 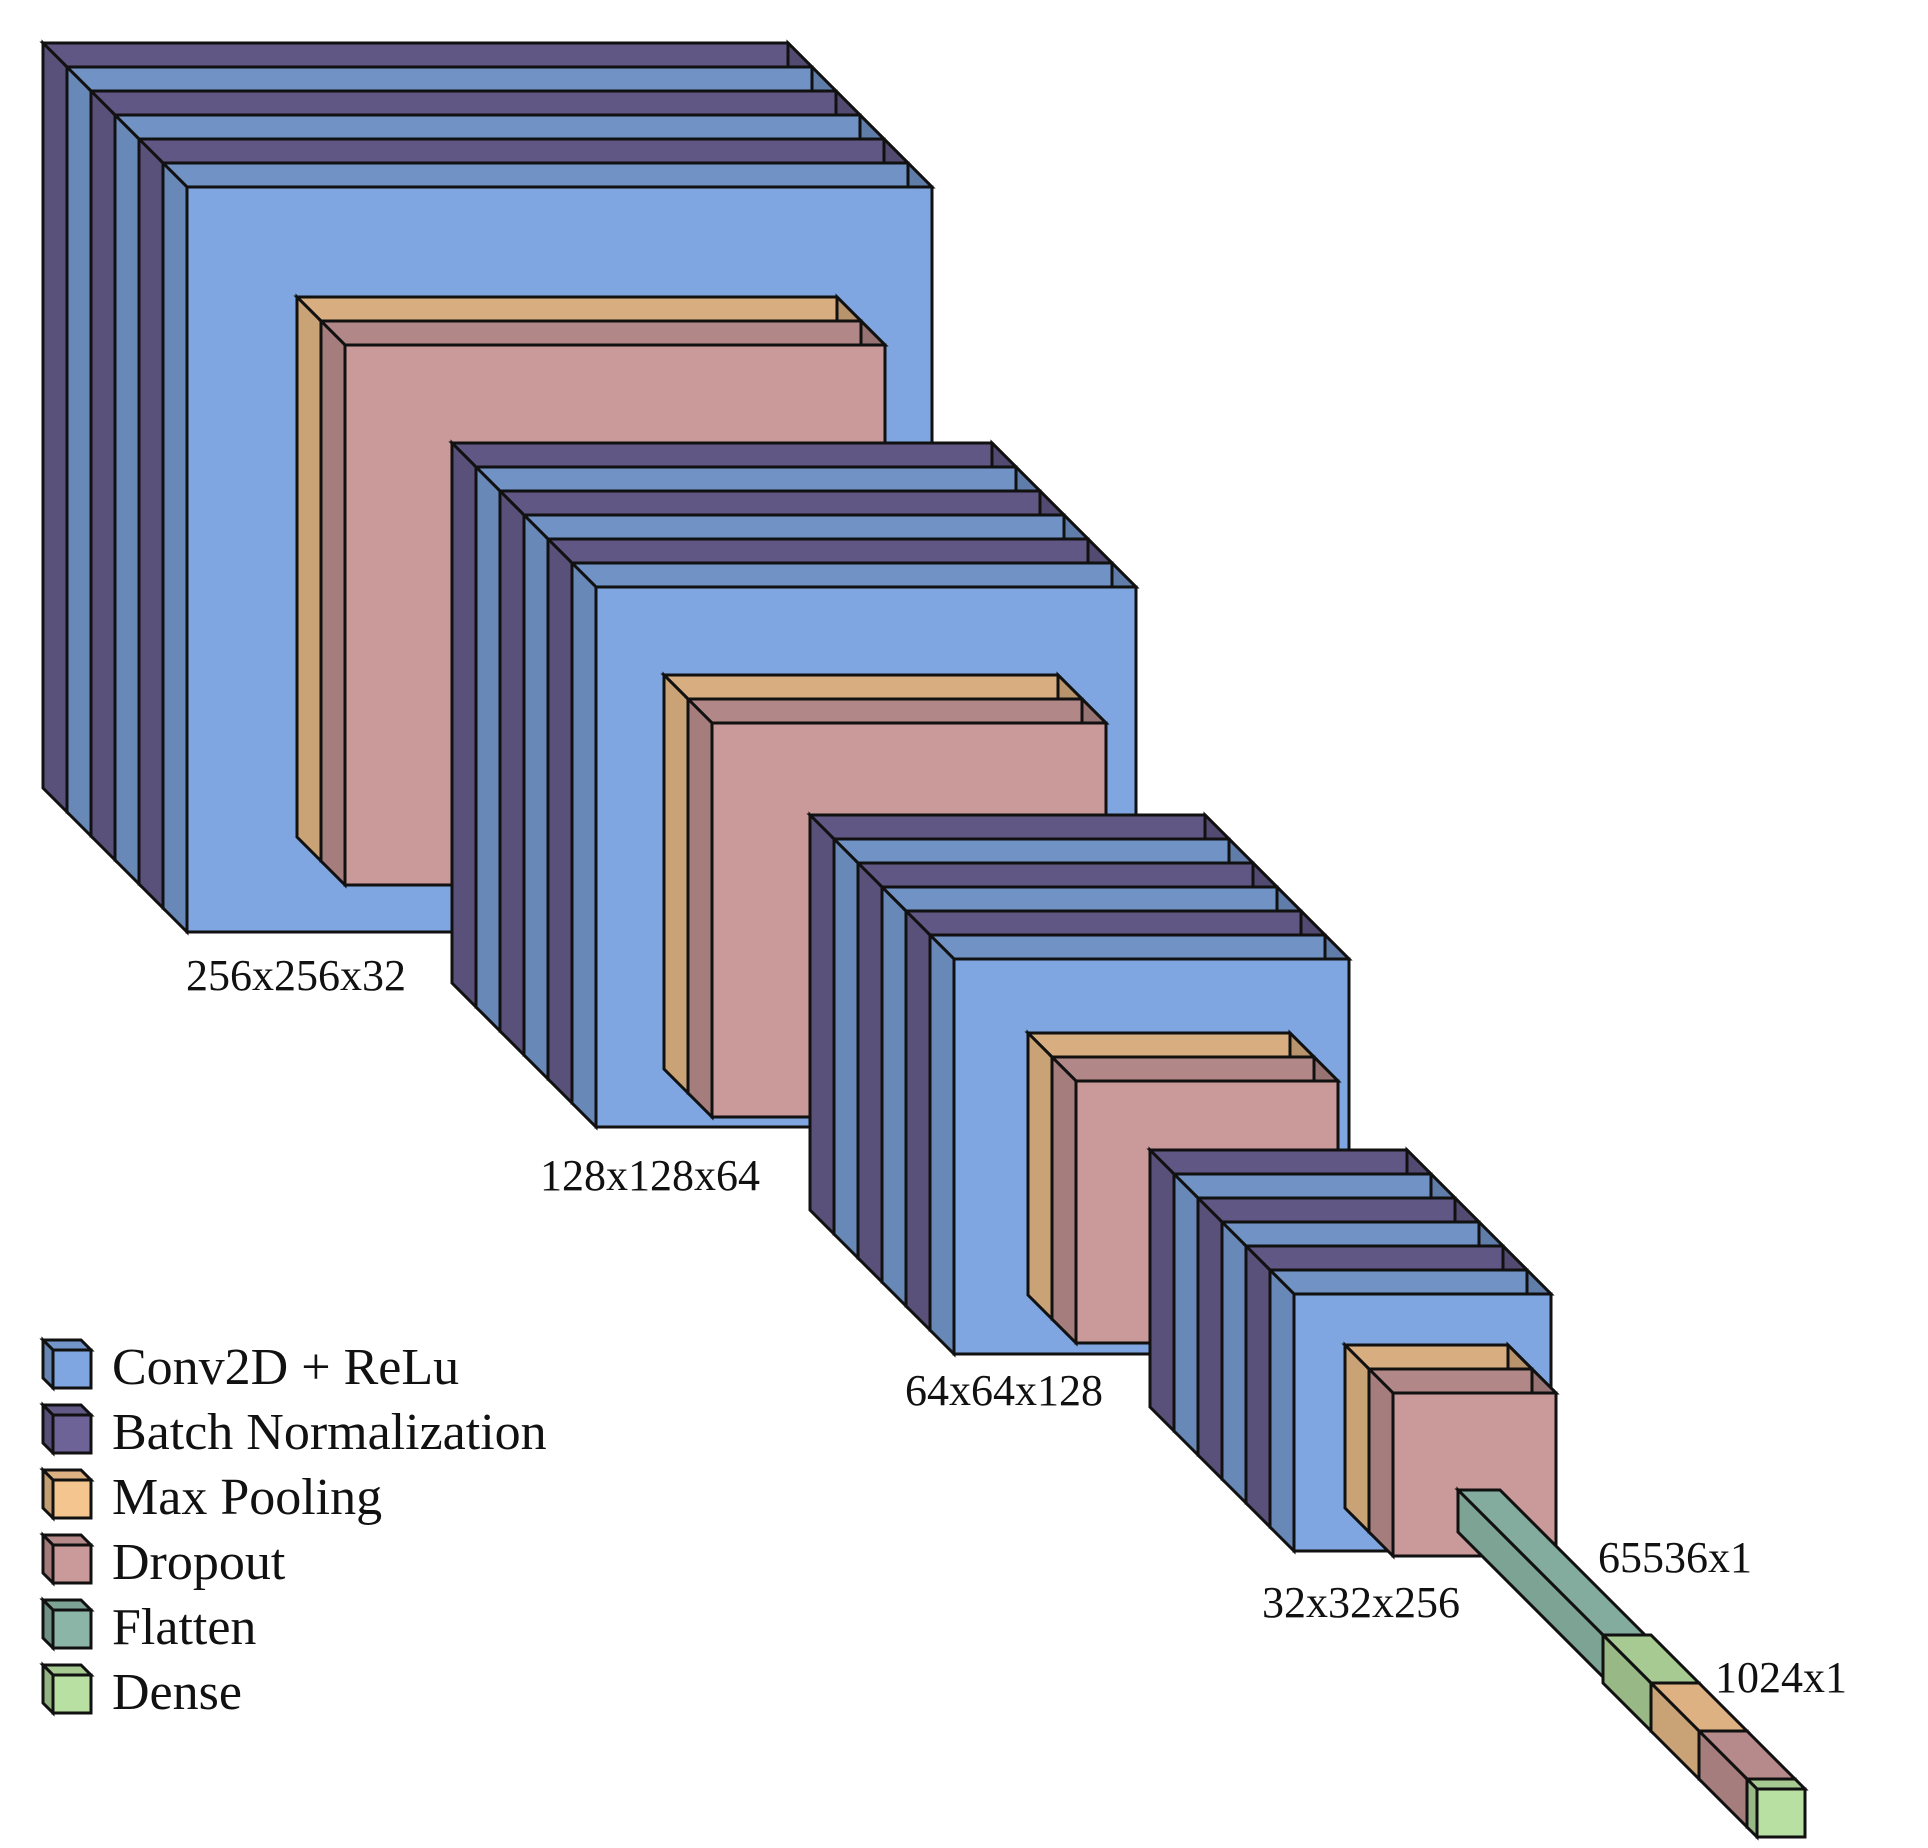 What do you see at coordinates (333, 603) in the screenshot?
I see `block-1-pool-slab-2-dropout-side` at bounding box center [333, 603].